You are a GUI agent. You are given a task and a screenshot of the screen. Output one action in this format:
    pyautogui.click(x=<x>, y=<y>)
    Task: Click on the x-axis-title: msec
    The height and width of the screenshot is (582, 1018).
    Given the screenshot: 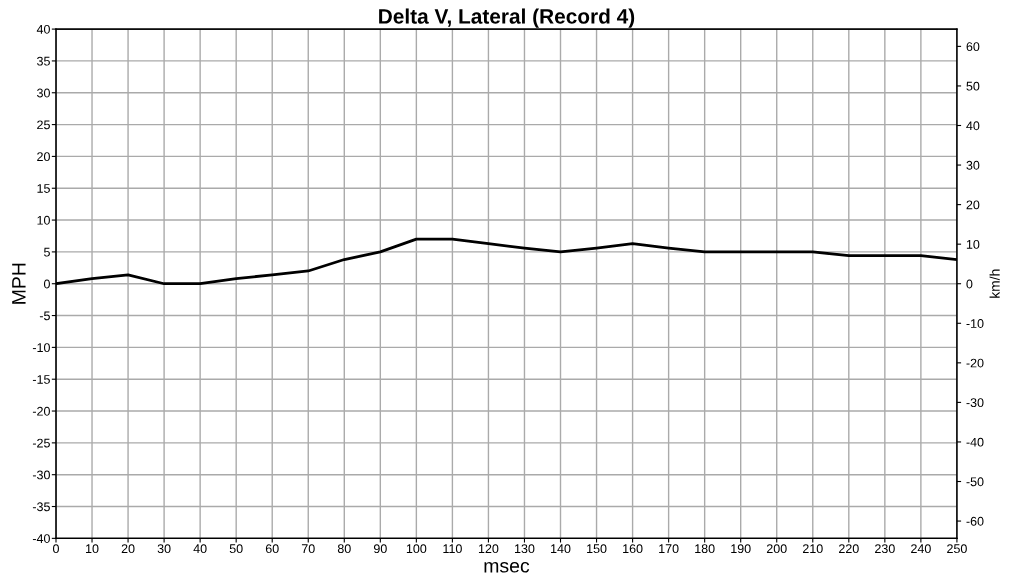 What is the action you would take?
    pyautogui.click(x=507, y=567)
    